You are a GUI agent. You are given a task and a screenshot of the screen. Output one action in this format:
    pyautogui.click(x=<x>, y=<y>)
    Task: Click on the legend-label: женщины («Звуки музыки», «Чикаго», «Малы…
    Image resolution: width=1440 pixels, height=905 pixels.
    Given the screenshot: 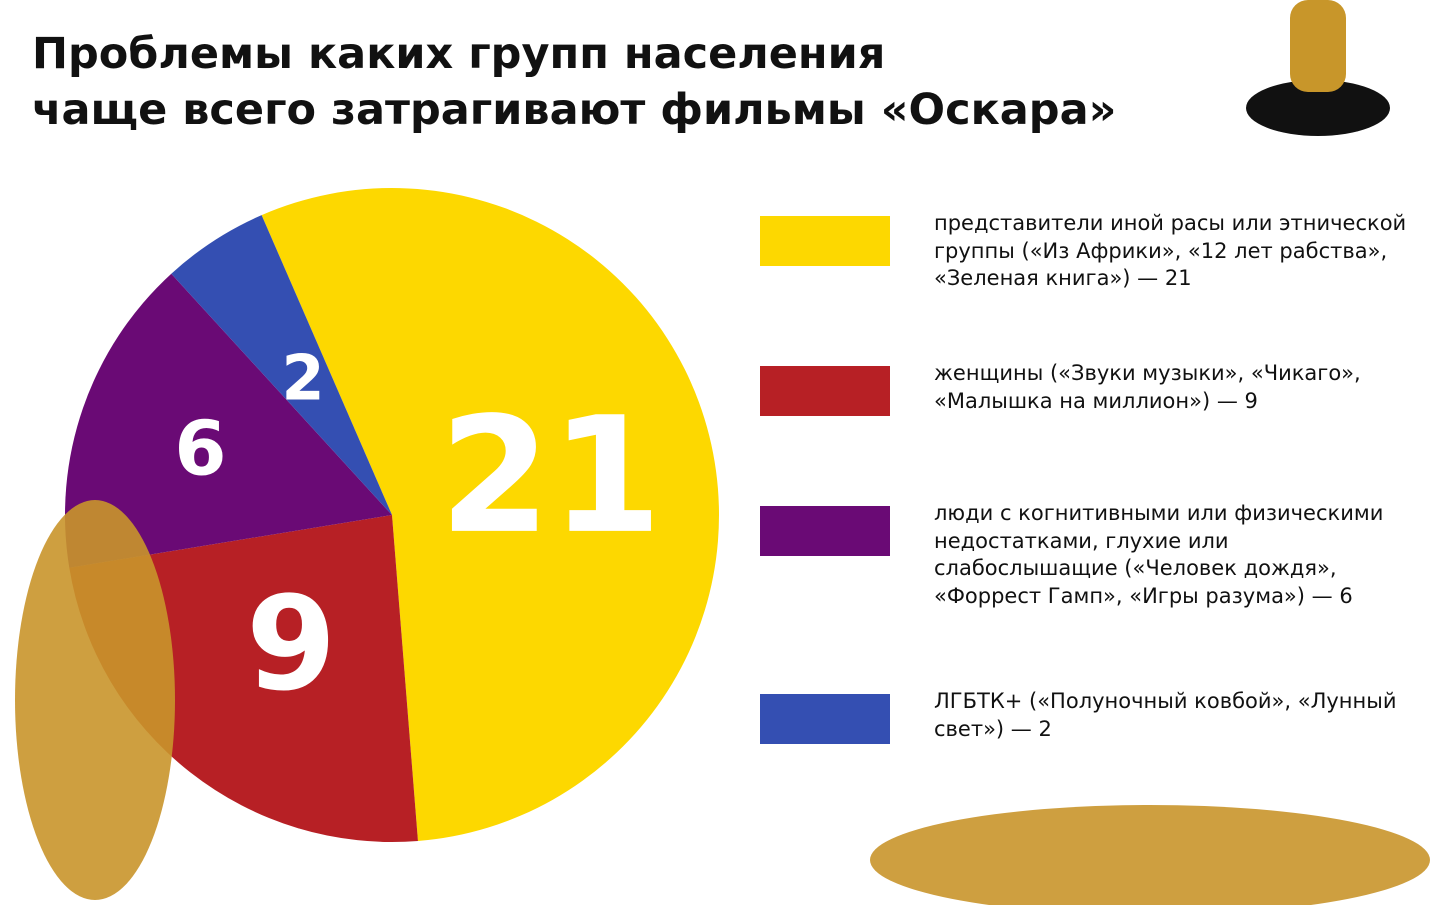 What is the action you would take?
    pyautogui.click(x=1147, y=387)
    